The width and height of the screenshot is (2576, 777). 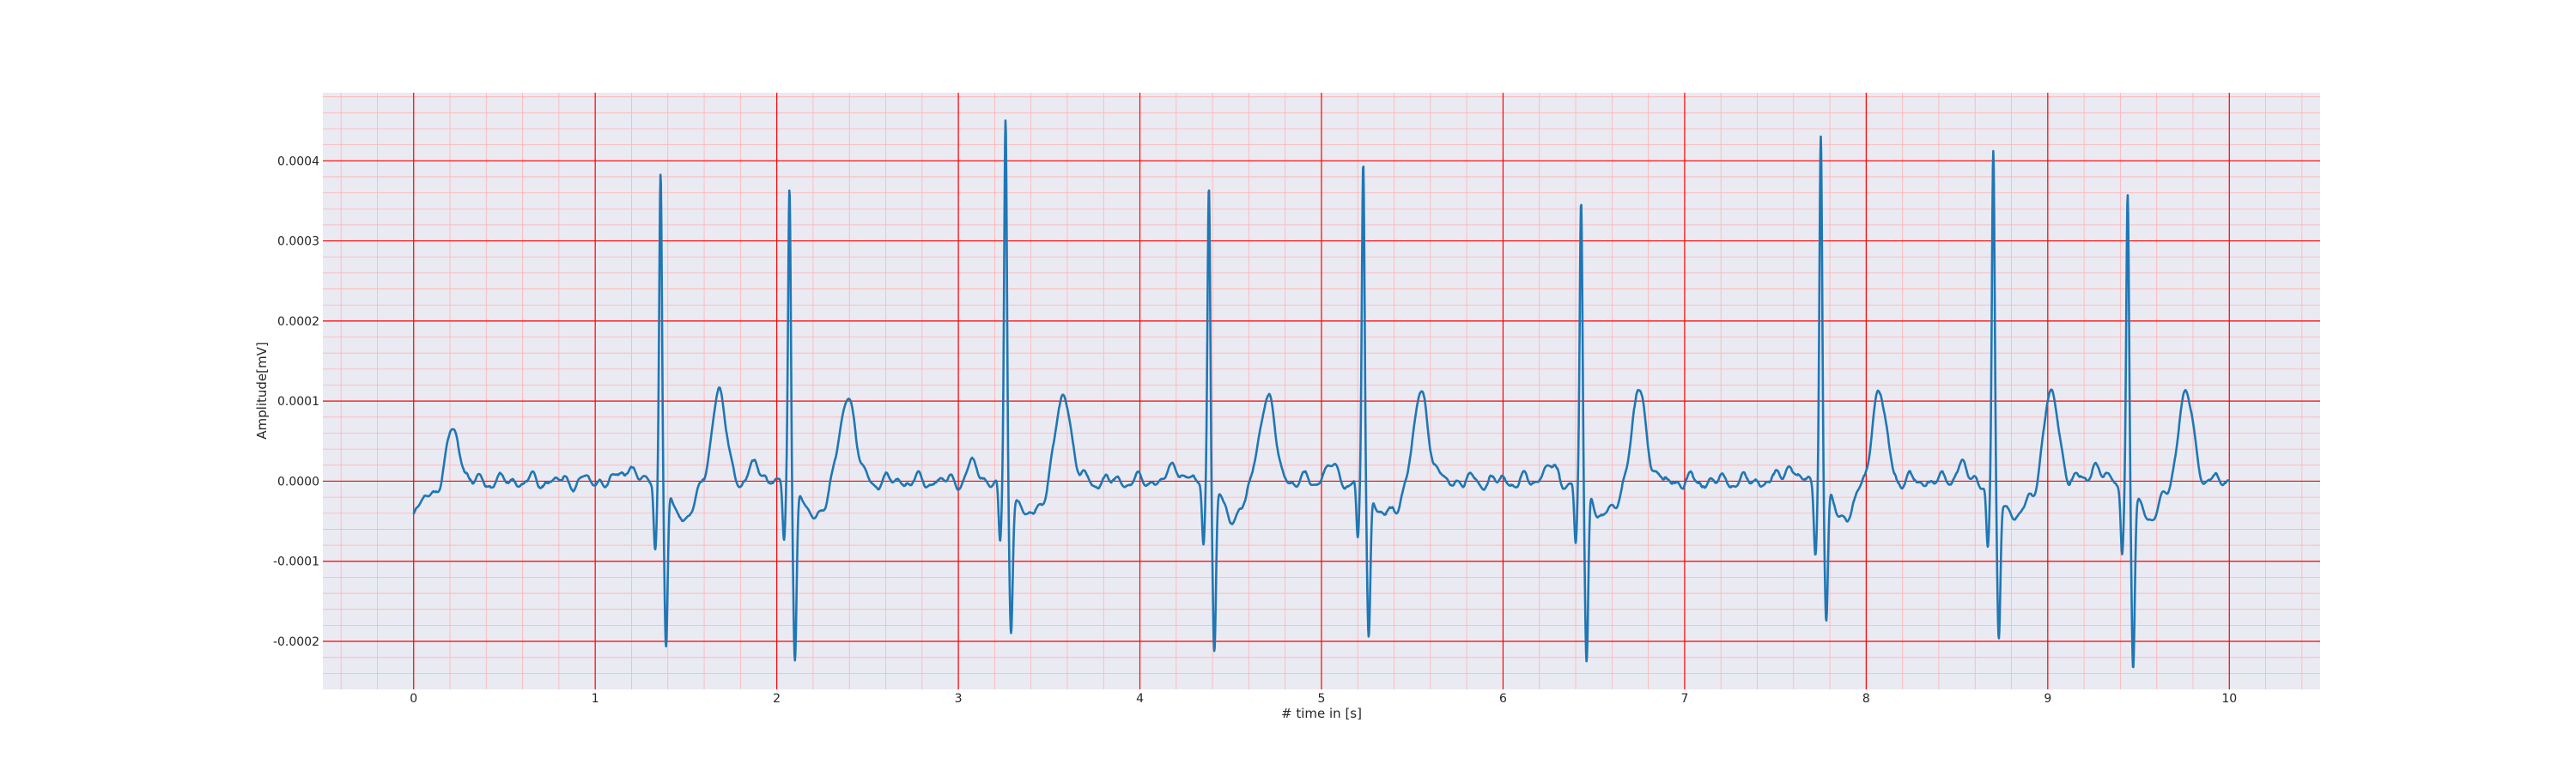 What do you see at coordinates (2048, 699) in the screenshot?
I see `x-tick-label: 9` at bounding box center [2048, 699].